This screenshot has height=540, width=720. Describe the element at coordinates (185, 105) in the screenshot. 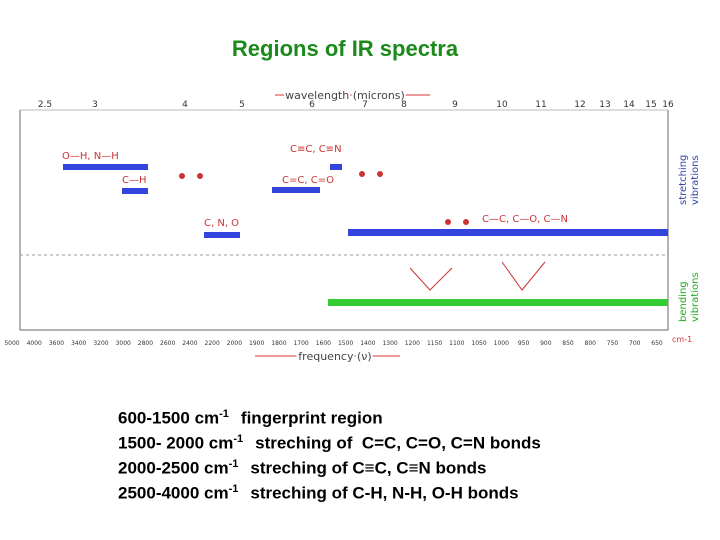

I see `wavelength-tick: 4` at that location.